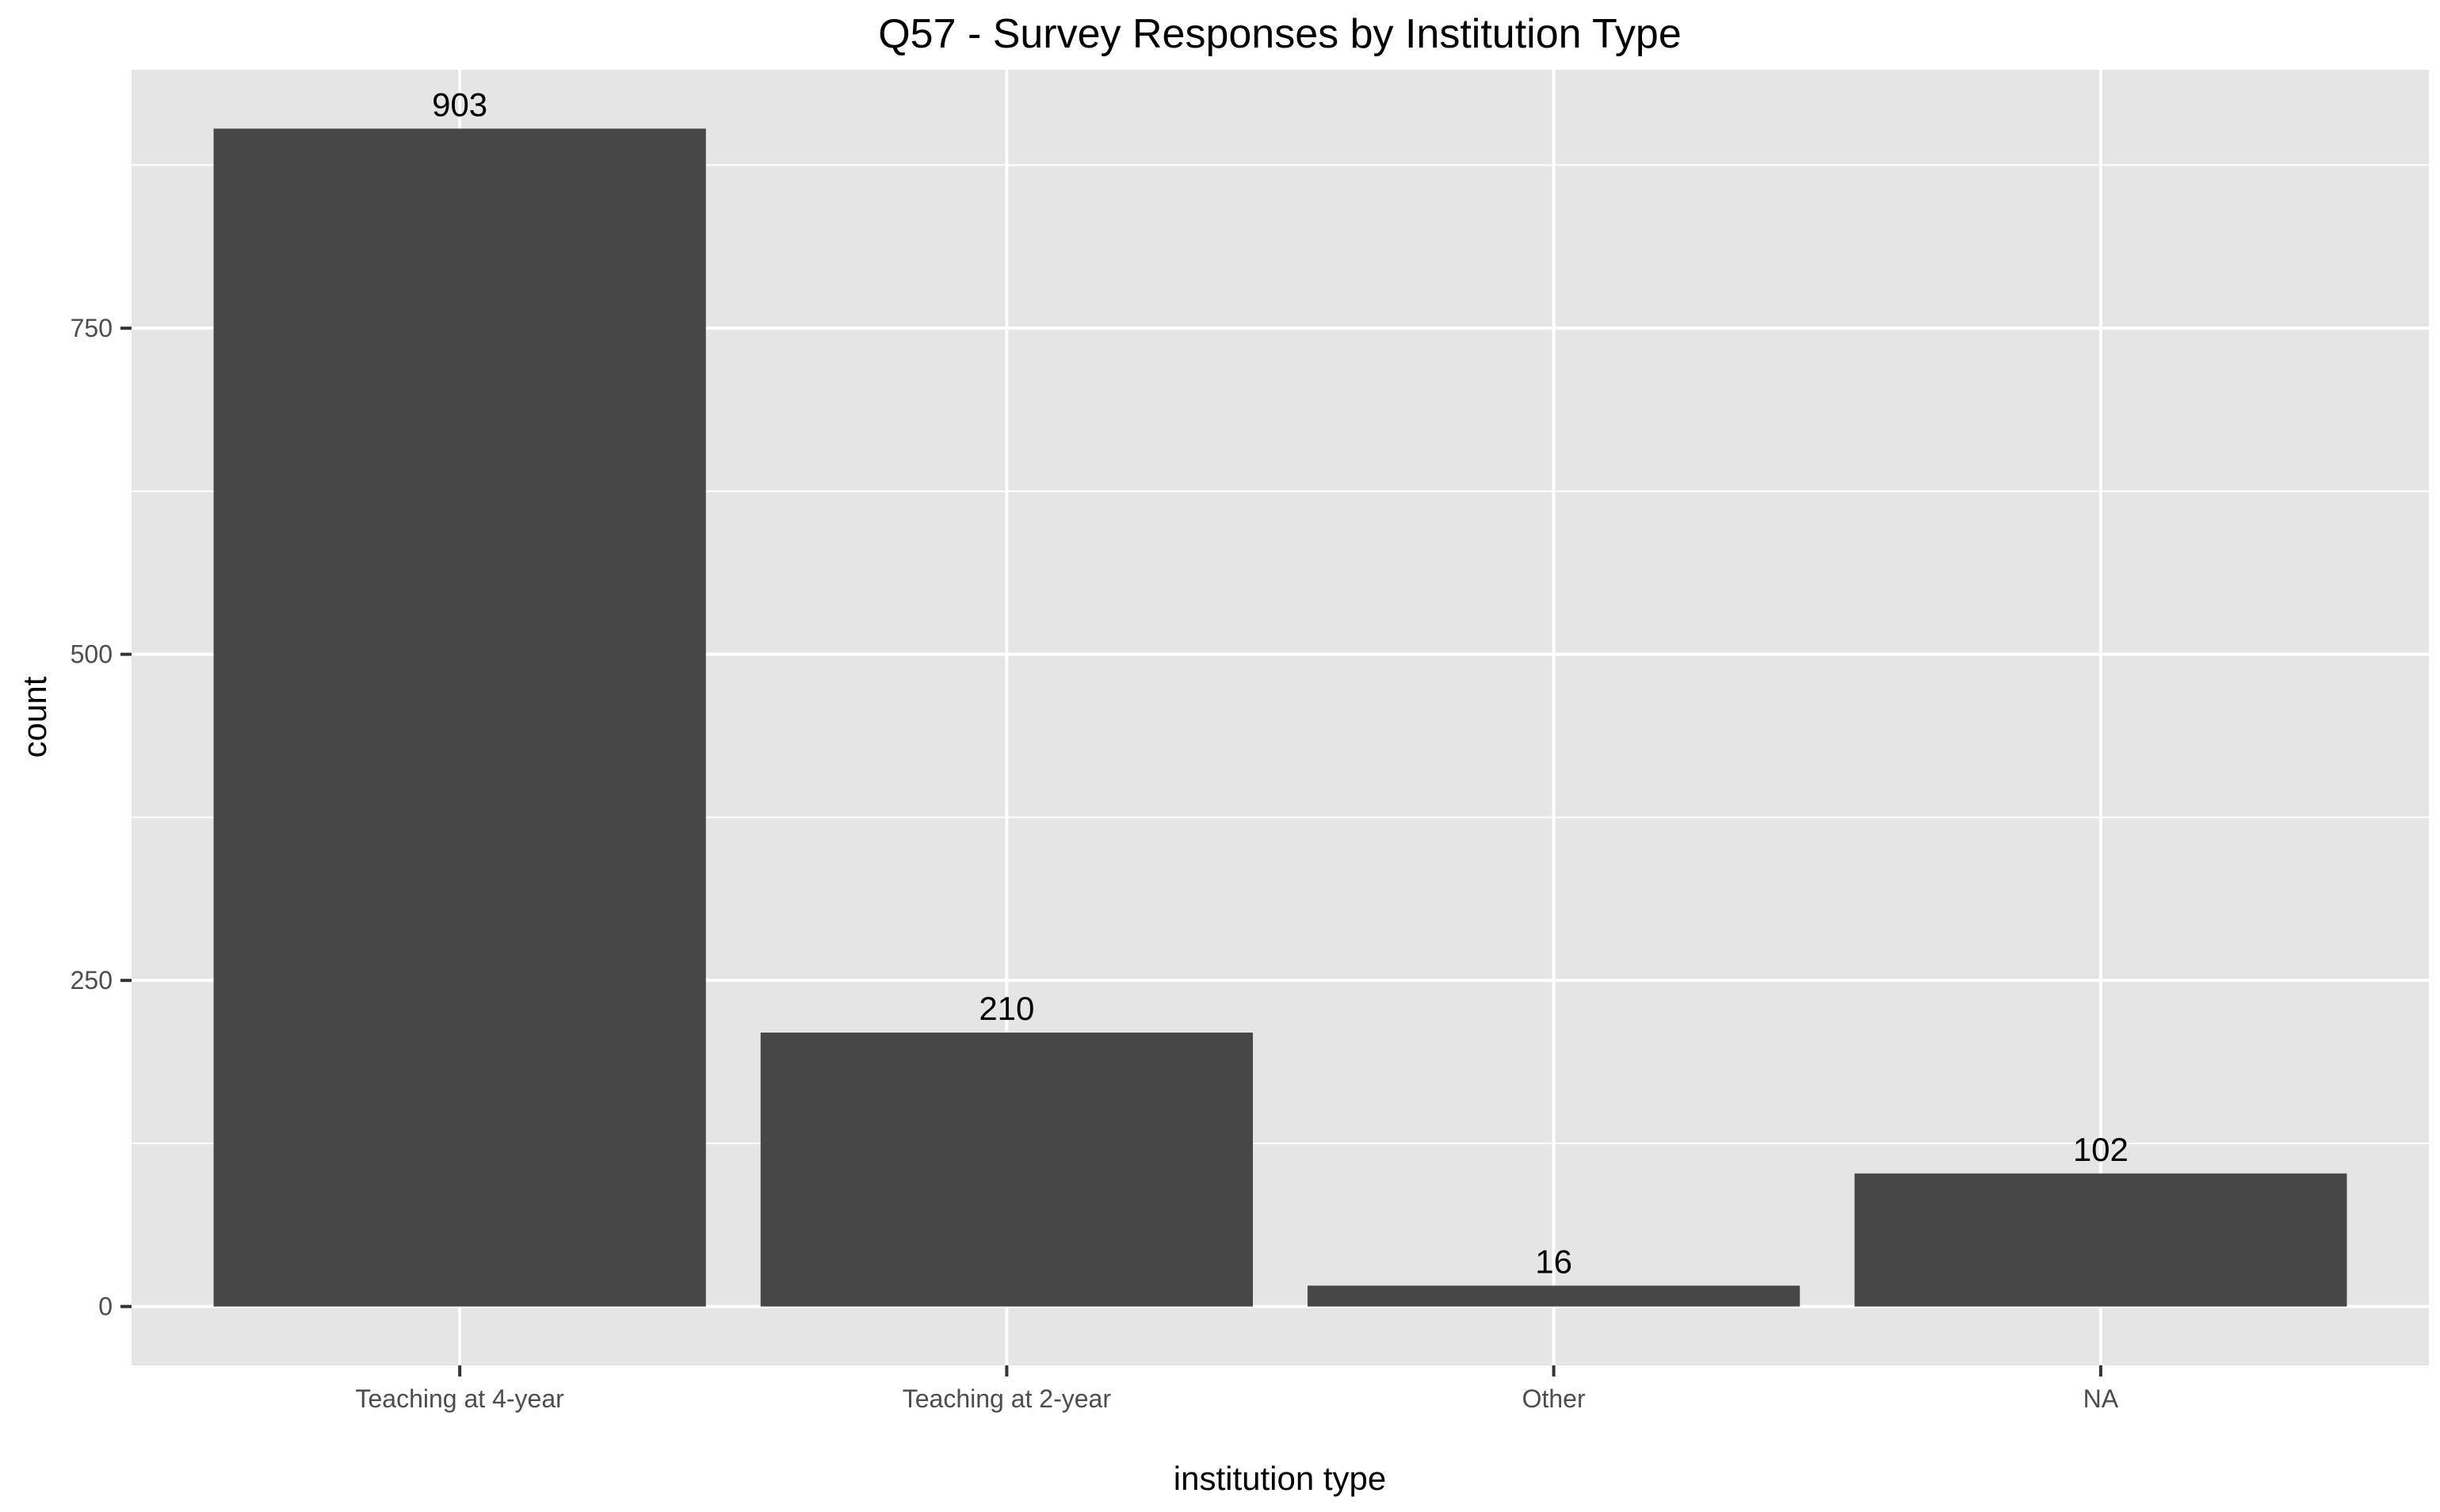  Describe the element at coordinates (2101, 1149) in the screenshot. I see `bar-value-label: 102` at that location.